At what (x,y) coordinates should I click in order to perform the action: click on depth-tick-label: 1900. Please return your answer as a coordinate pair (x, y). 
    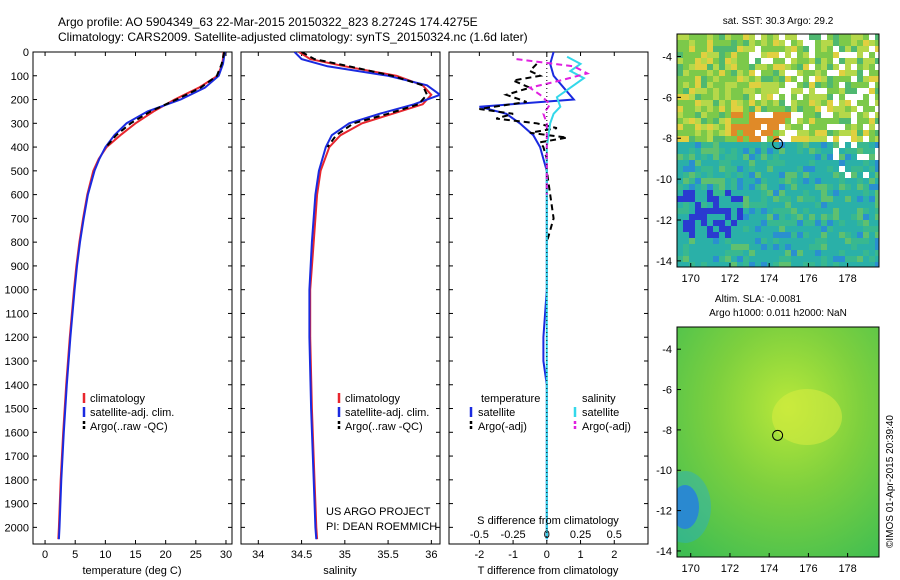
    Looking at the image, I should click on (17, 505).